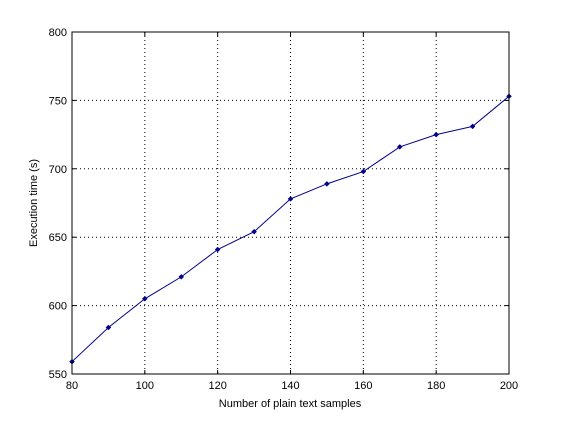 This screenshot has width=561, height=425. Describe the element at coordinates (58, 307) in the screenshot. I see `y-tick-label: 600` at that location.